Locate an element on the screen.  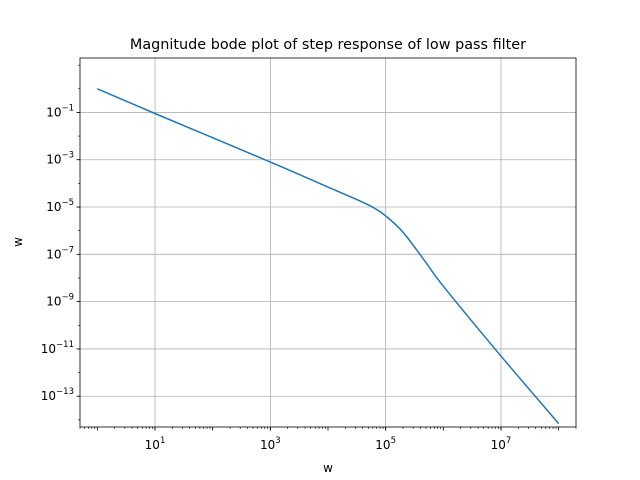
y-tick-label: 10⁻⁷ is located at coordinates (60, 253).